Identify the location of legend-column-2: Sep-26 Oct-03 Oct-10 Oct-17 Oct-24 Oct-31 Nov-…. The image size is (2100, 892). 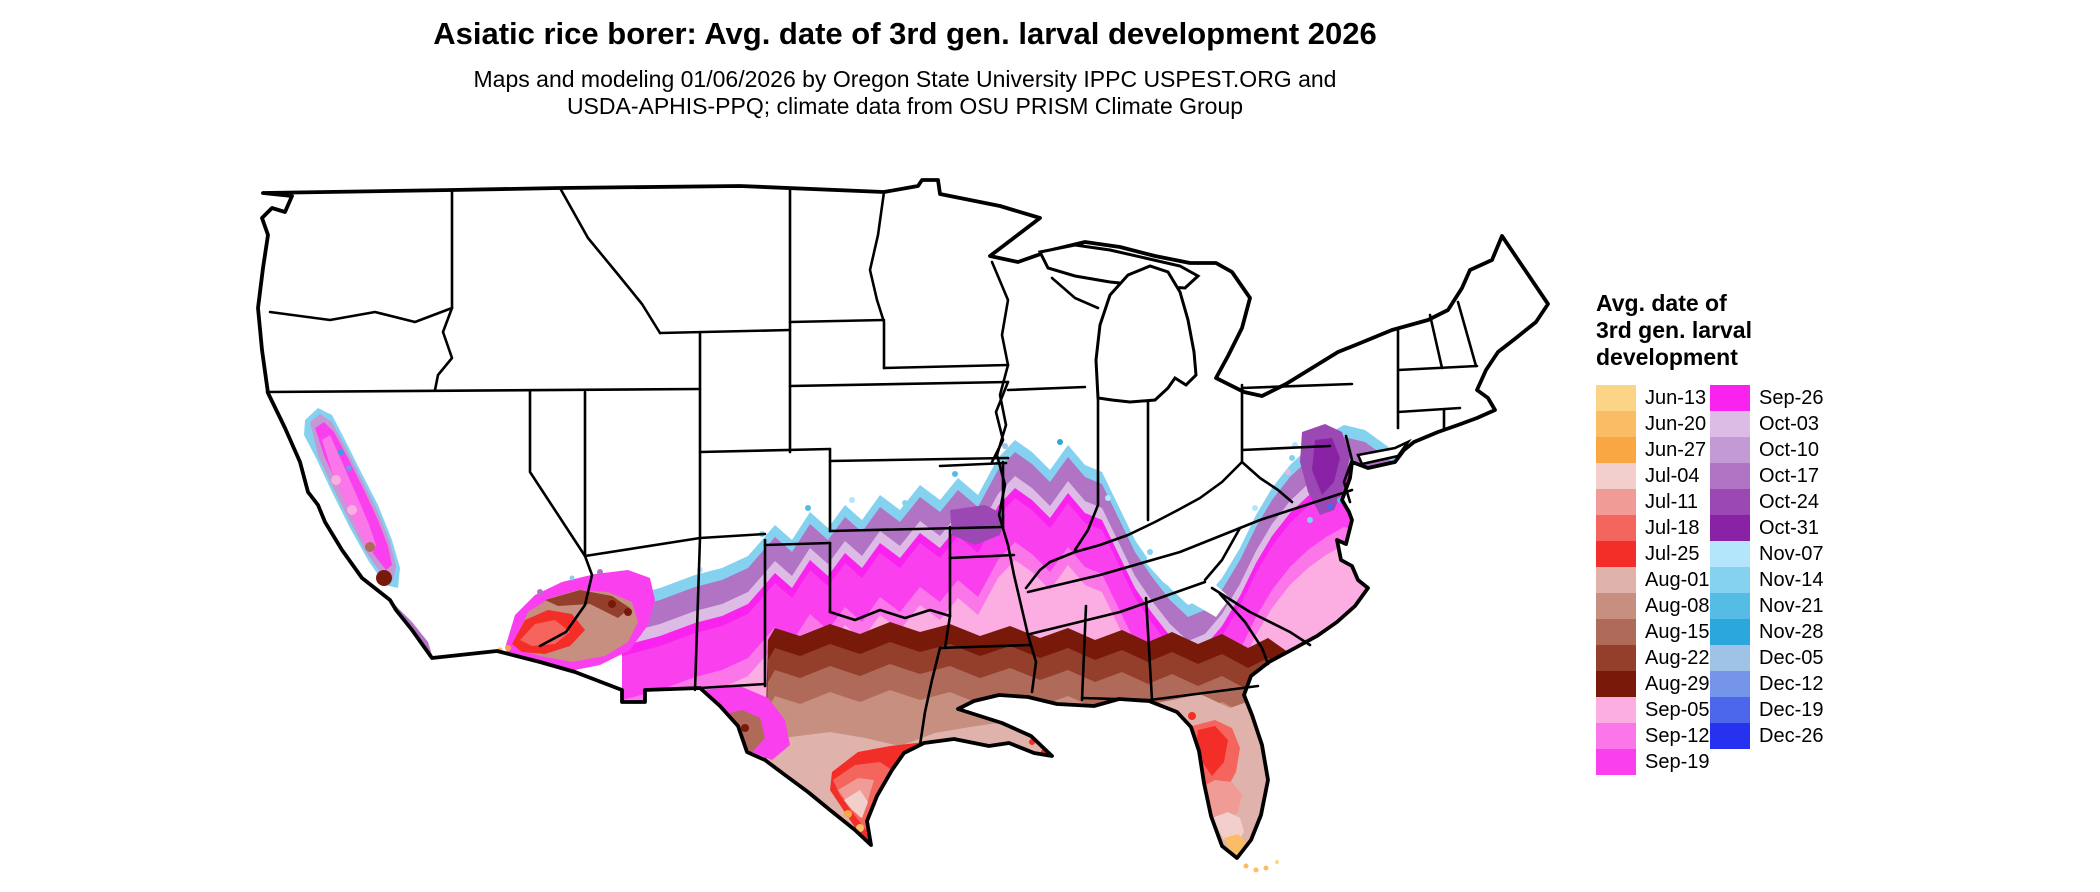
(1767, 580).